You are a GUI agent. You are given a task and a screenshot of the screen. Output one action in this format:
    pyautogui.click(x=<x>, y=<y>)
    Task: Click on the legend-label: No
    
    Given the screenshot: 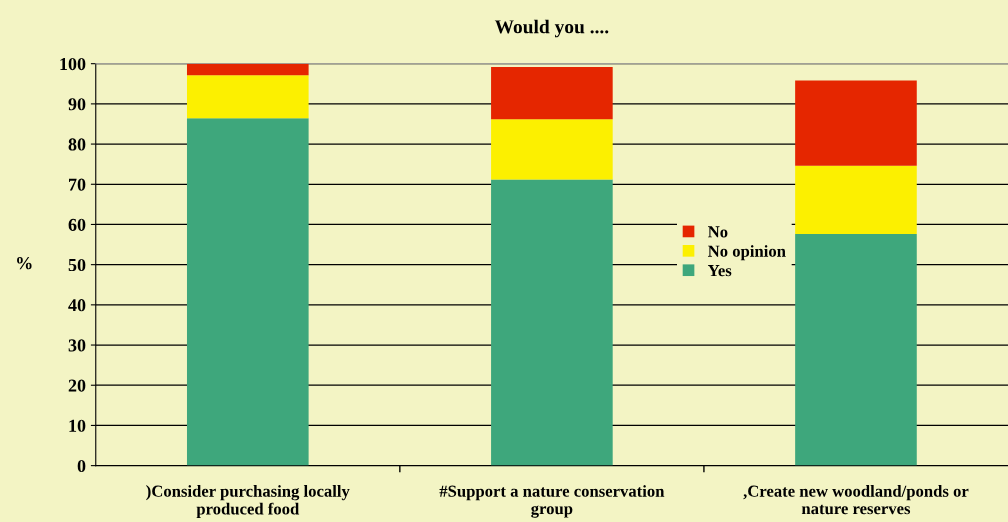 What is the action you would take?
    pyautogui.click(x=718, y=232)
    